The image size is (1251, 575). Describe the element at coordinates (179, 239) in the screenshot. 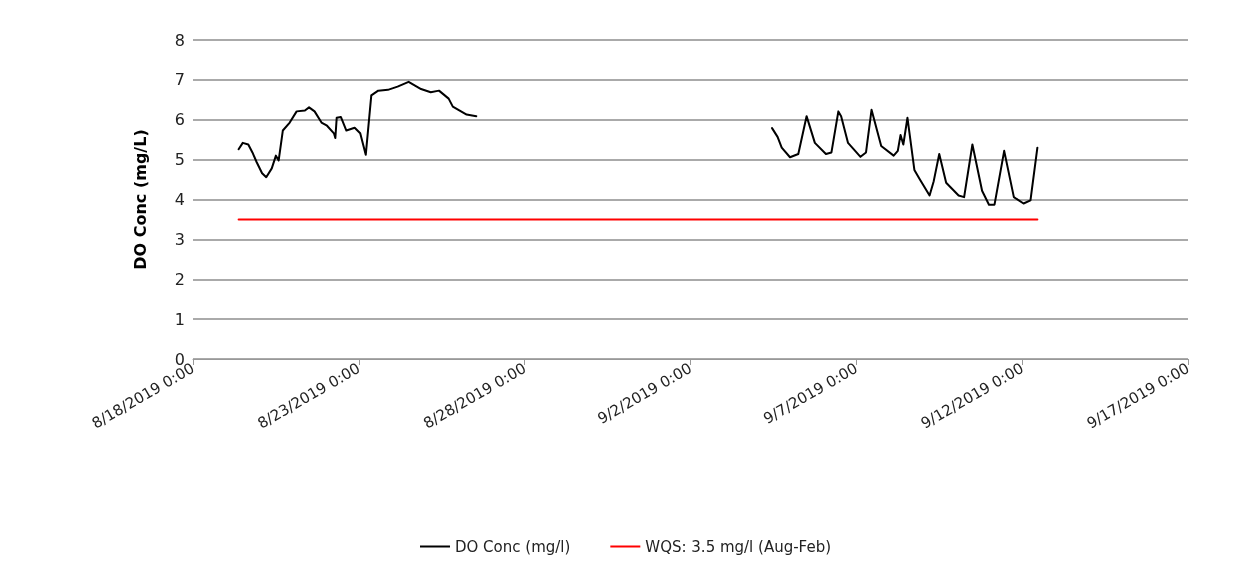

I see `y-tick-label: 3` at that location.